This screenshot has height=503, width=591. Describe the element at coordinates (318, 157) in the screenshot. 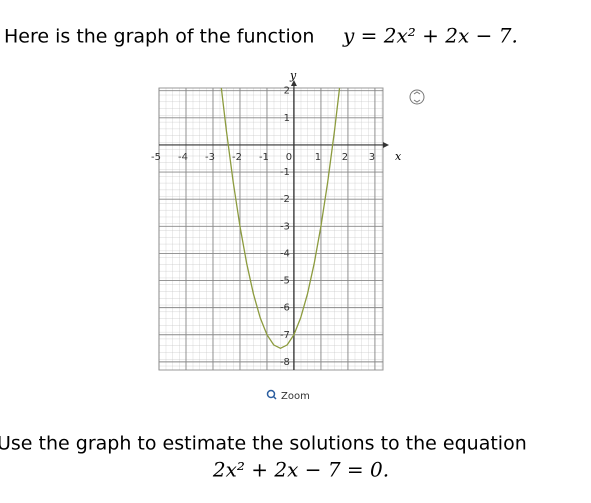

I see `x-tick-label: 1` at that location.